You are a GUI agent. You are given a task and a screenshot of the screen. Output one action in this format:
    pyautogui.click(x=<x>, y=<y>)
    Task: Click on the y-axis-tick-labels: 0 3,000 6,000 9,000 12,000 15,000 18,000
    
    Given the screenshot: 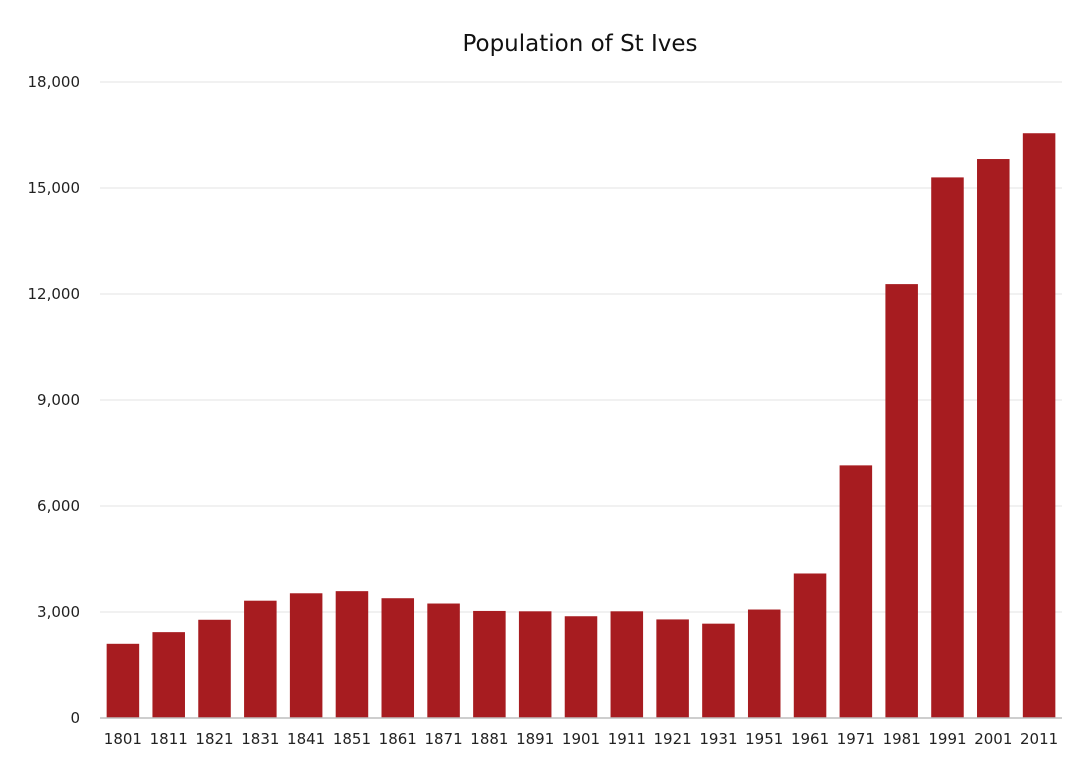 What is the action you would take?
    pyautogui.click(x=54, y=400)
    